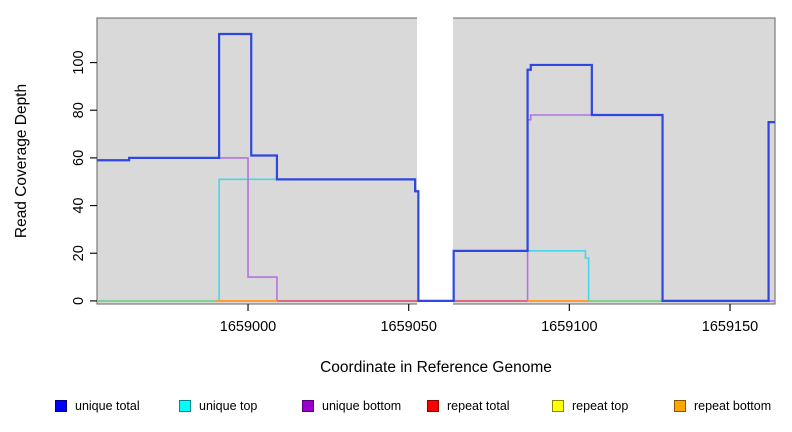 Image resolution: width=792 pixels, height=432 pixels. What do you see at coordinates (408, 327) in the screenshot?
I see `x-tick-label: 1659050` at bounding box center [408, 327].